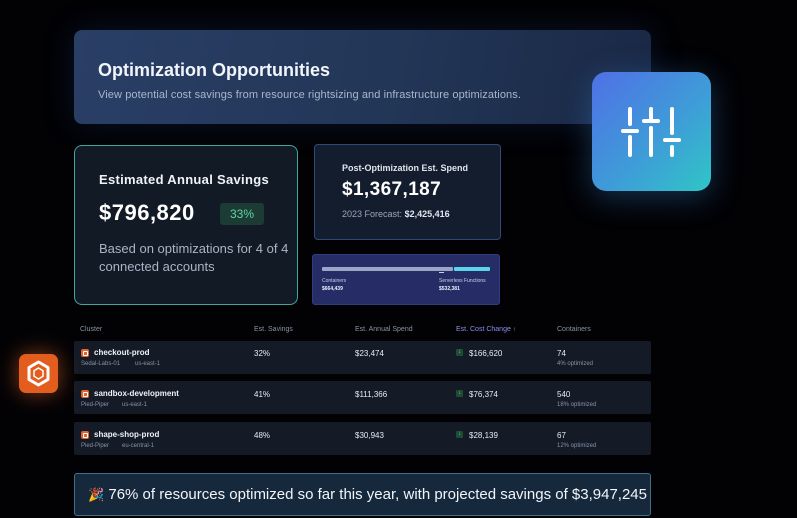 Image resolution: width=797 pixels, height=518 pixels. I want to click on post-optimization-spend-card, so click(407, 192).